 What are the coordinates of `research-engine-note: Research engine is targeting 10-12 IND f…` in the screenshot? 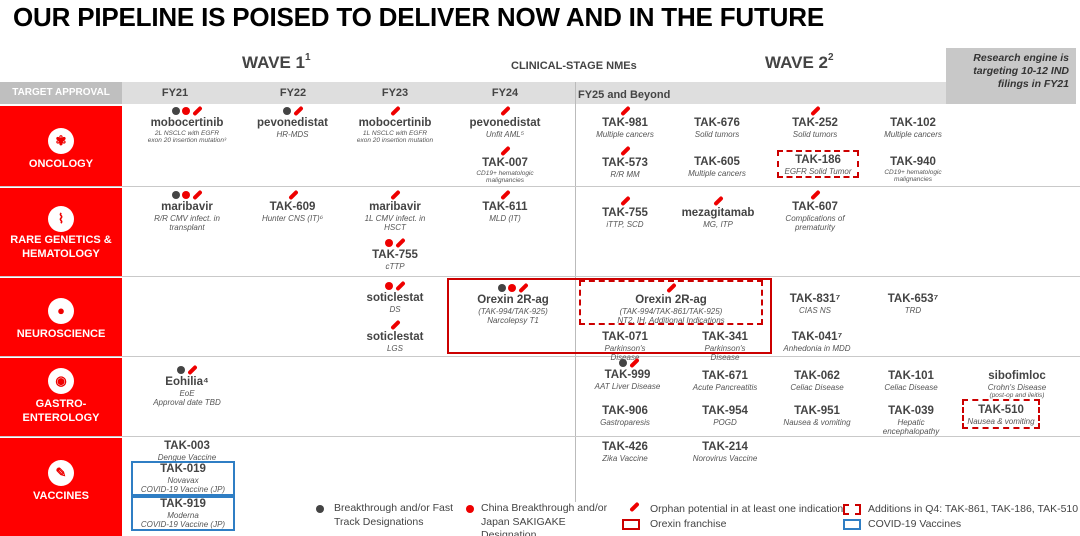 It's located at (1011, 76).